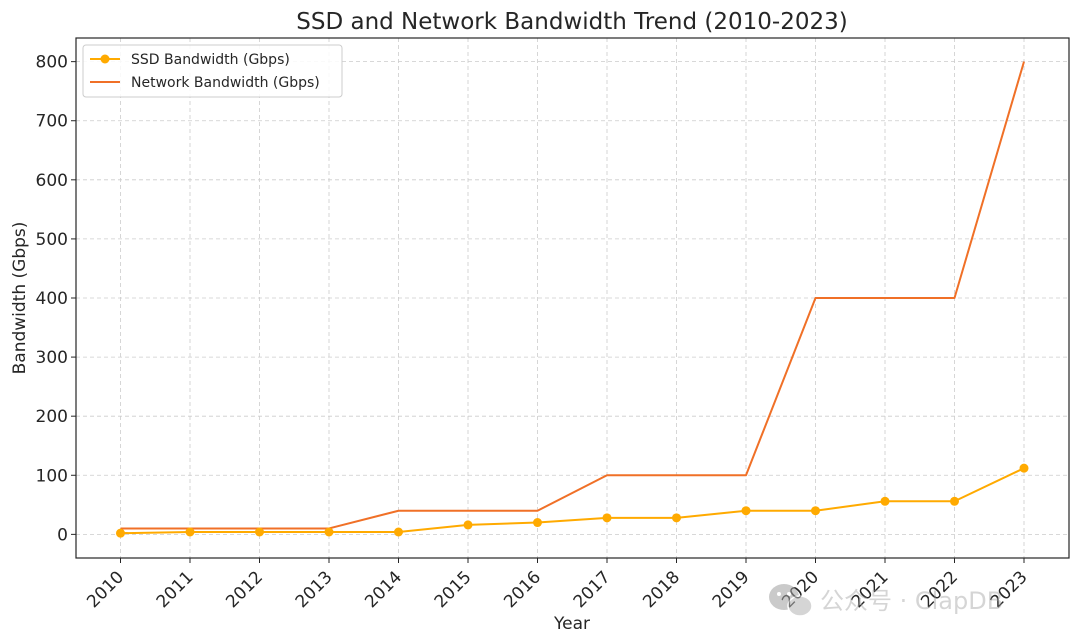 The image size is (1080, 644). What do you see at coordinates (661, 589) in the screenshot?
I see `x-tick-label: 2018` at bounding box center [661, 589].